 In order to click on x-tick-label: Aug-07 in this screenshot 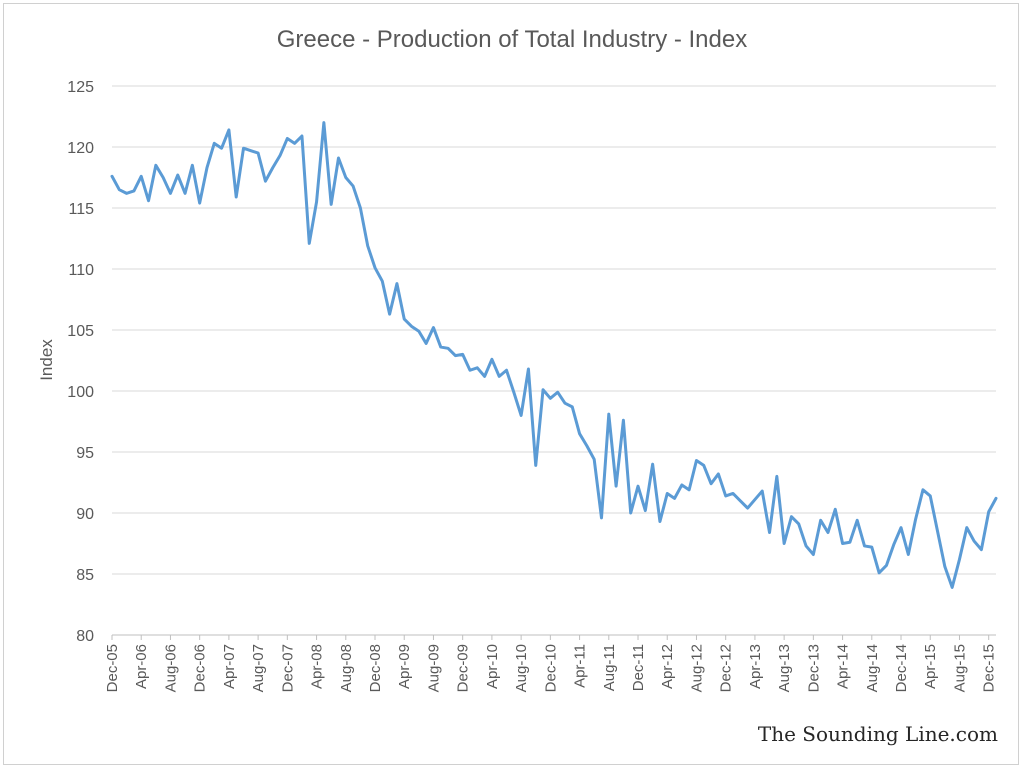, I will do `click(258, 668)`.